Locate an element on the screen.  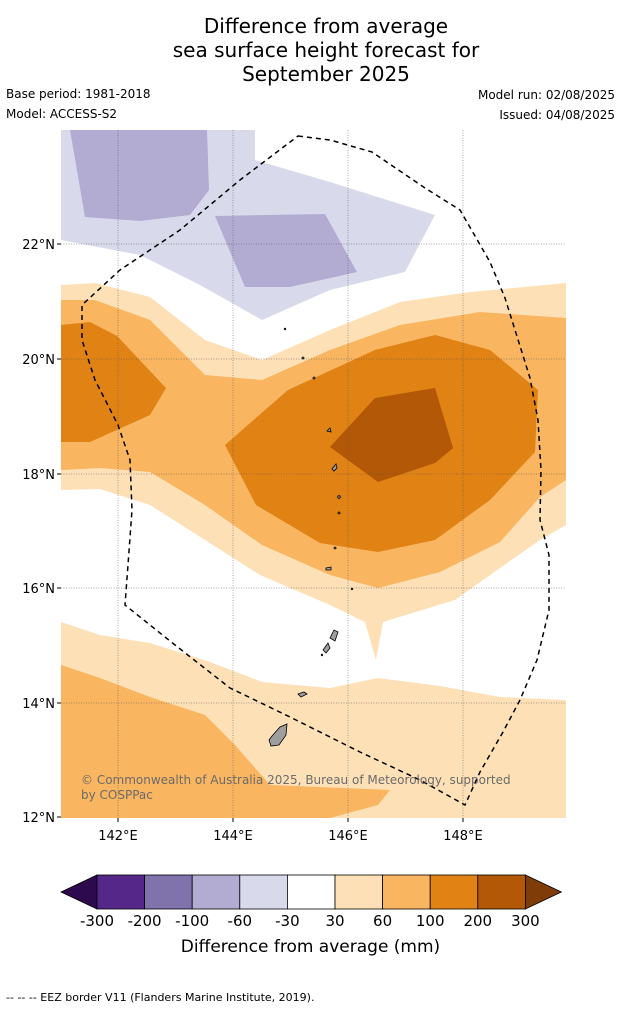
colorbar-label: -60 is located at coordinates (240, 921).